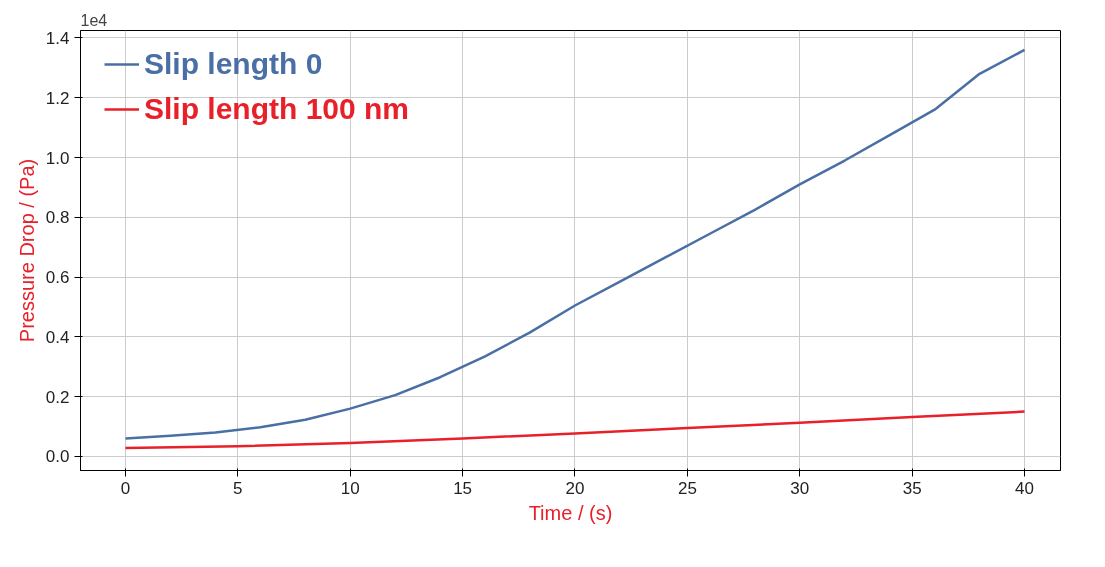 Image resolution: width=1105 pixels, height=567 pixels. I want to click on y-tick-label: 0.4, so click(57, 337).